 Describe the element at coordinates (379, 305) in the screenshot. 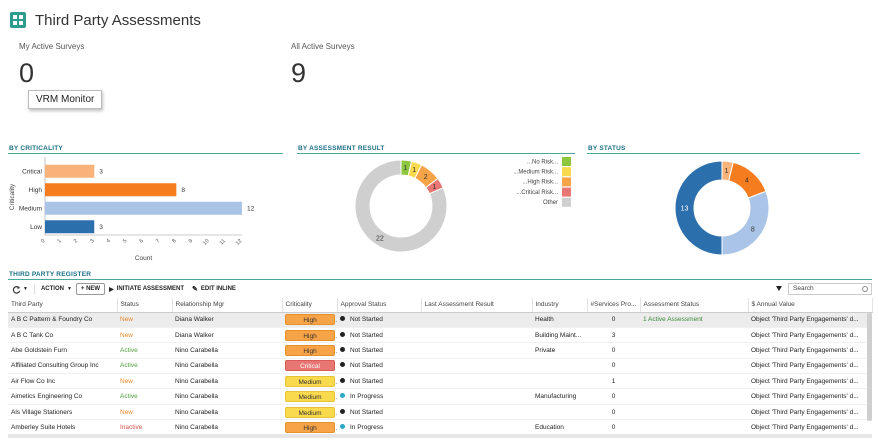

I see `column-header: Approval Status` at that location.